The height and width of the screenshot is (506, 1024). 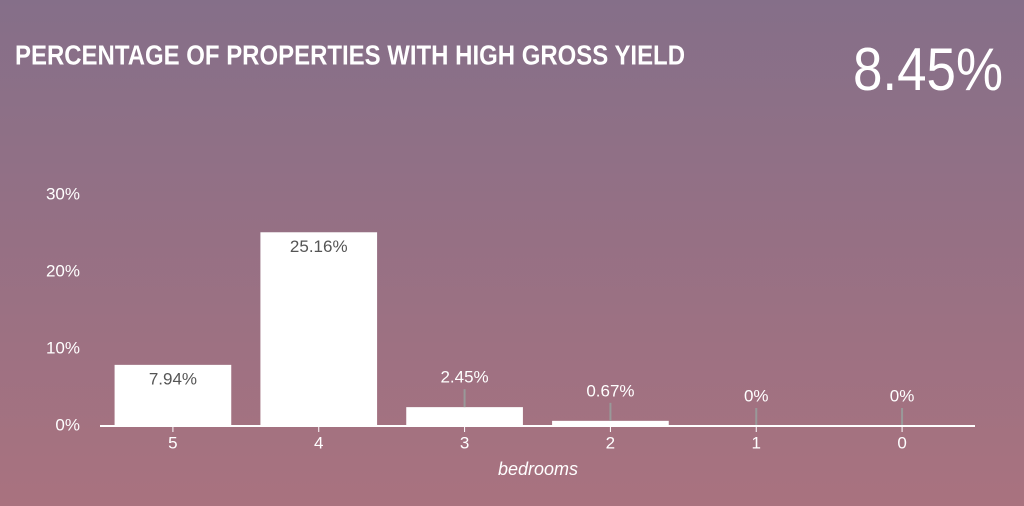 What do you see at coordinates (538, 469) in the screenshot?
I see `x-axis-label: bedrooms` at bounding box center [538, 469].